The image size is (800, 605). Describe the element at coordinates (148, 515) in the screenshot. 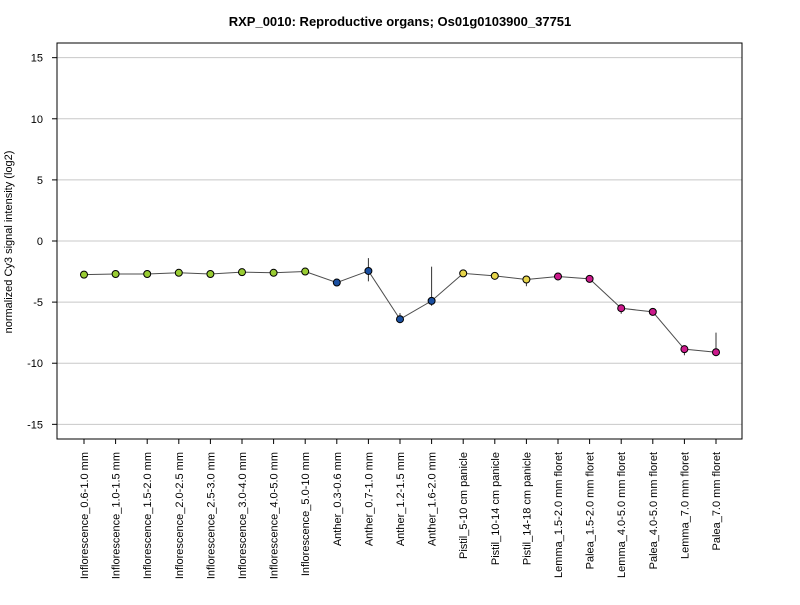

I see `x-tick-label: Inflorescence_1.5-2.0 mm` at that location.